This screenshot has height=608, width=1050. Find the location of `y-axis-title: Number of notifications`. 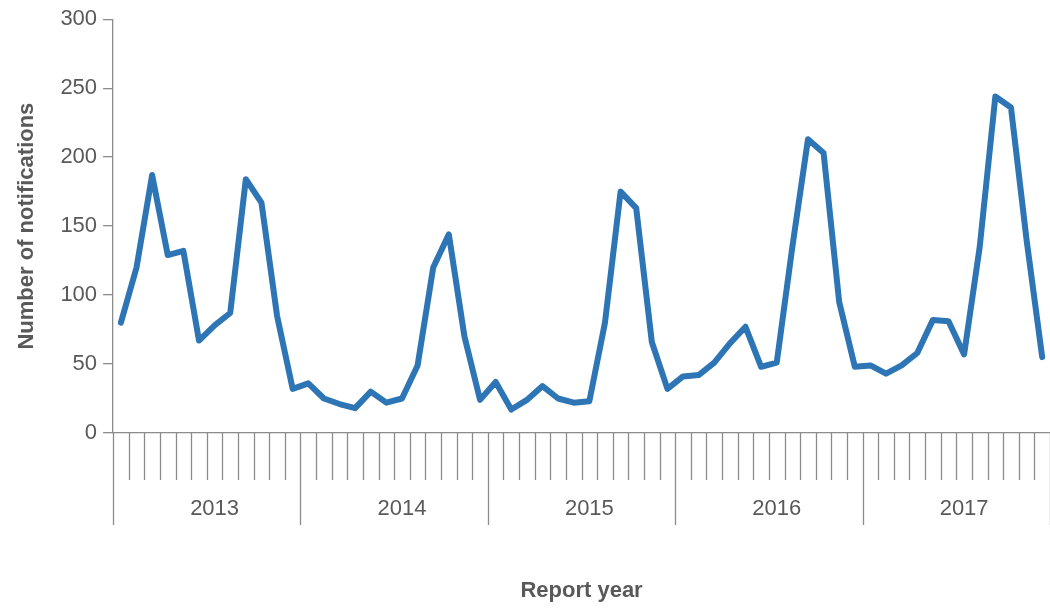

y-axis-title: Number of notifications is located at coordinates (26, 226).